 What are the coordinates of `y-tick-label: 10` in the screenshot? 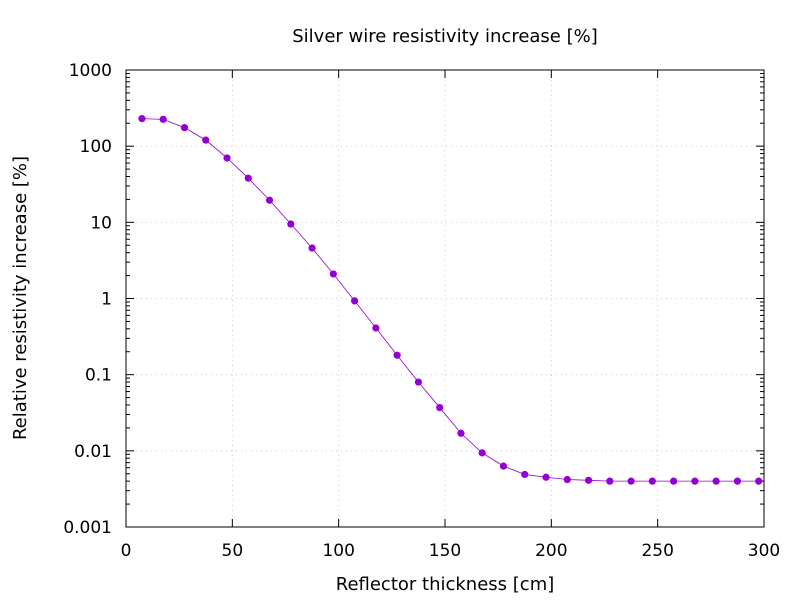 It's located at (101, 223).